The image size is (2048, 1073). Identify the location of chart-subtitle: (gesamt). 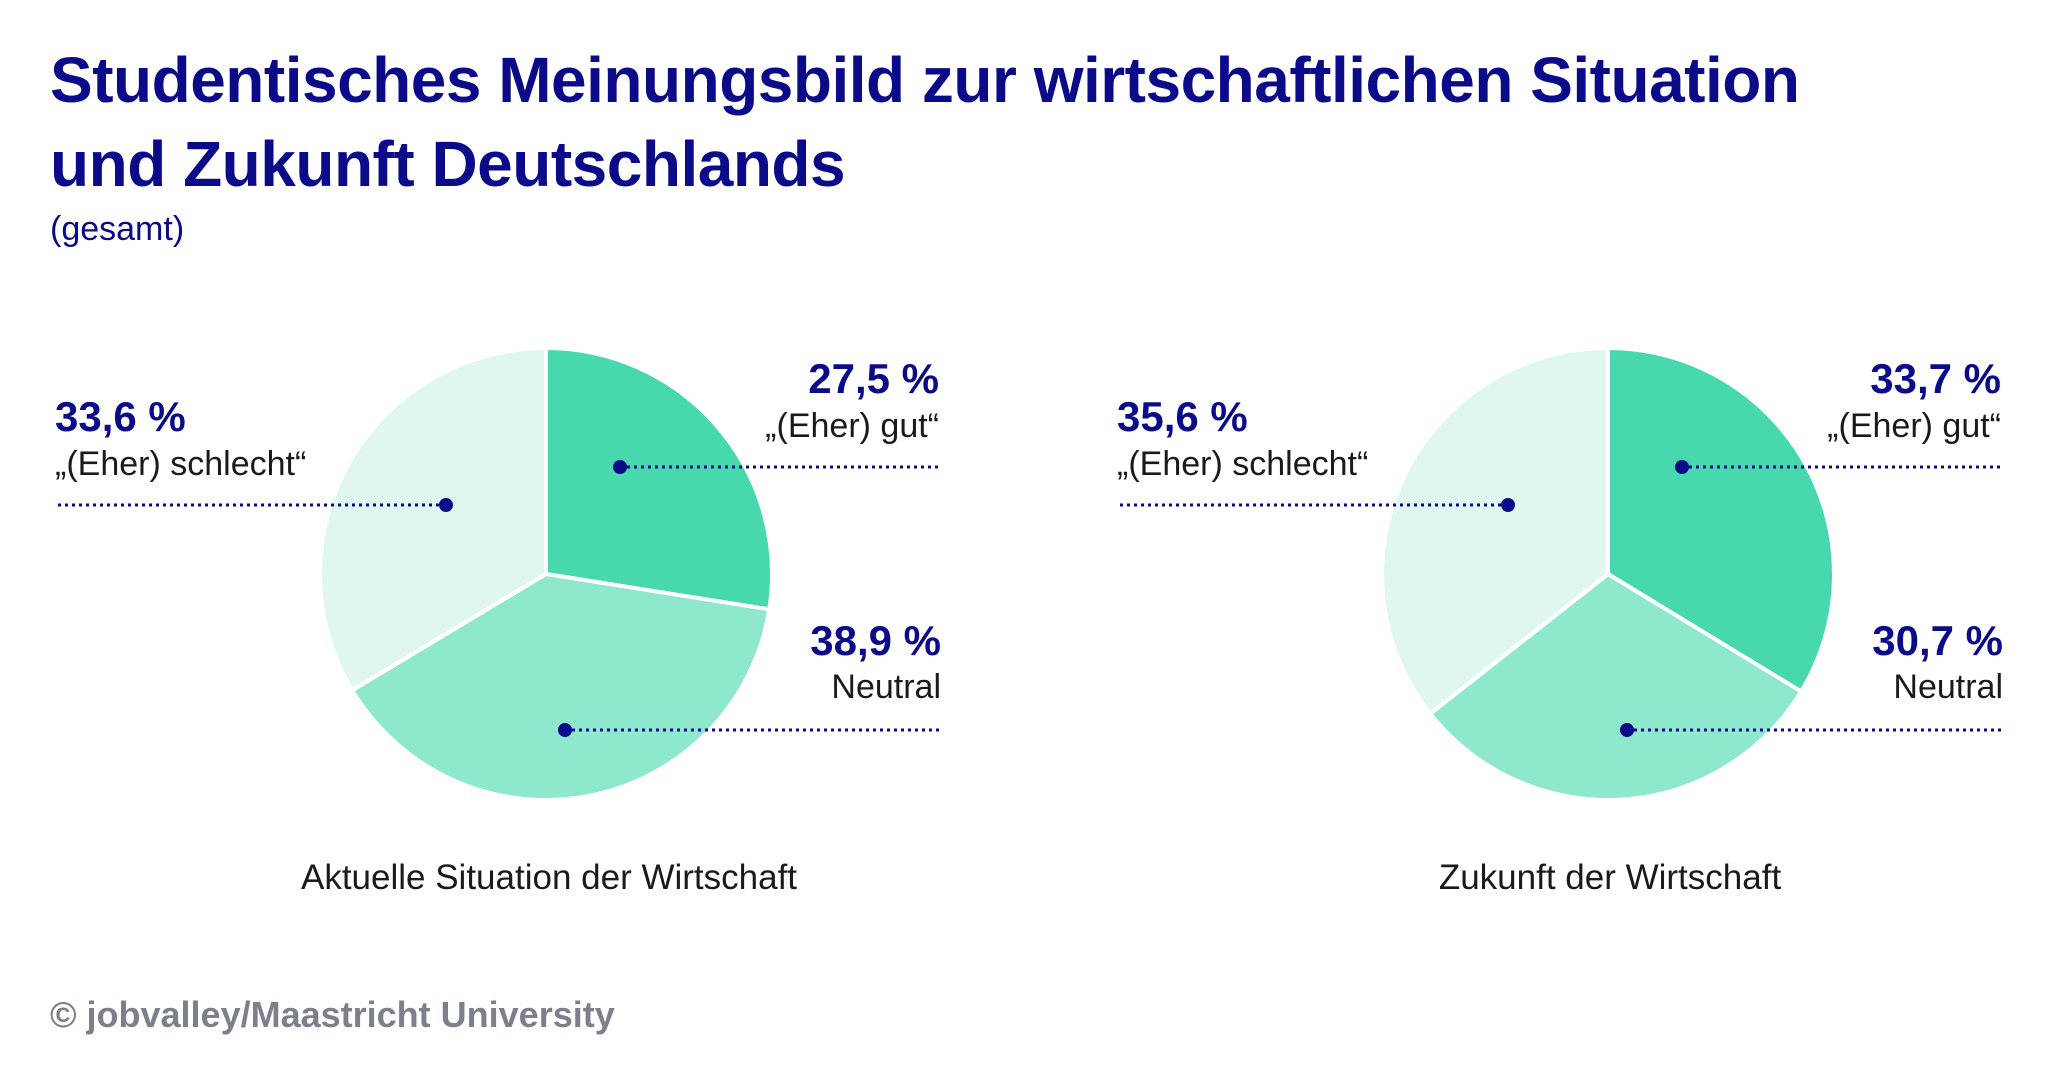
(117, 229).